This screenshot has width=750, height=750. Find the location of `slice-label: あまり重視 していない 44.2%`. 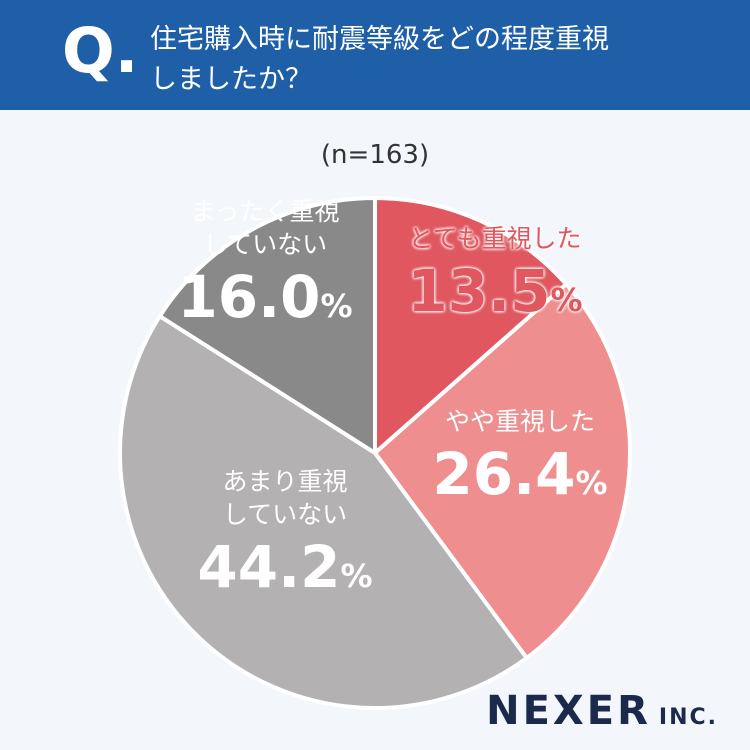

slice-label: あまり重視 していない 44.2% is located at coordinates (285, 538).